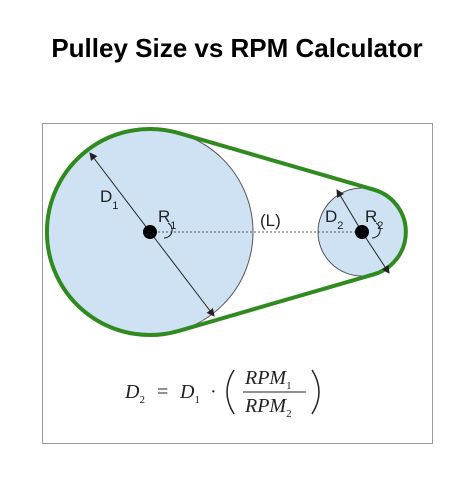 This screenshot has width=474, height=477. What do you see at coordinates (222, 393) in the screenshot?
I see `formula: D2 = D1 · RPM1 RPM2` at bounding box center [222, 393].